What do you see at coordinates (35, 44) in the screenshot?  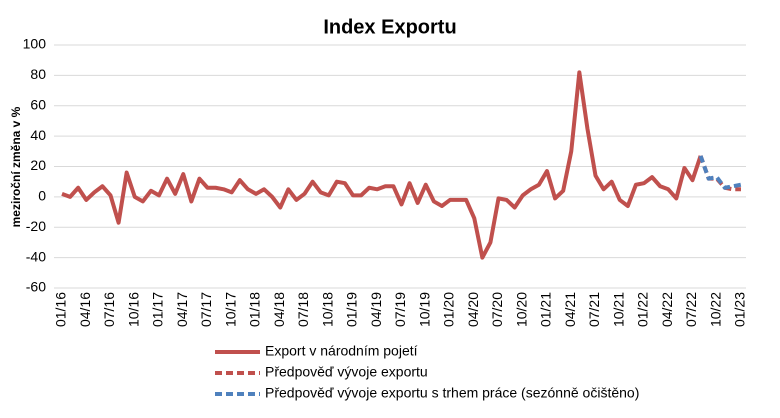 I see `y-tick-label: 100` at bounding box center [35, 44].